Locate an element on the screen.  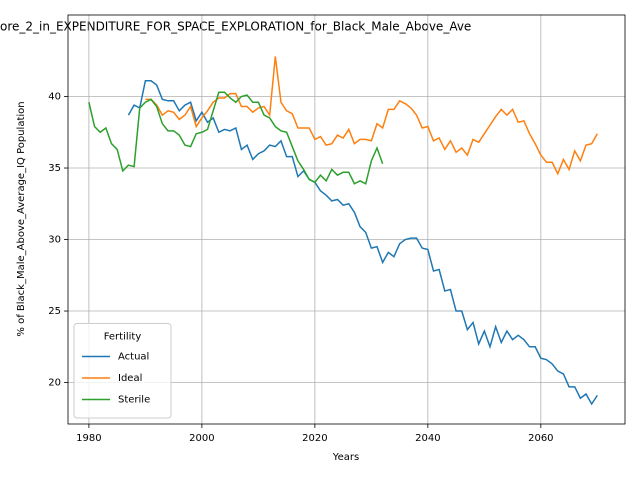
legend-label: Sterile is located at coordinates (134, 400).